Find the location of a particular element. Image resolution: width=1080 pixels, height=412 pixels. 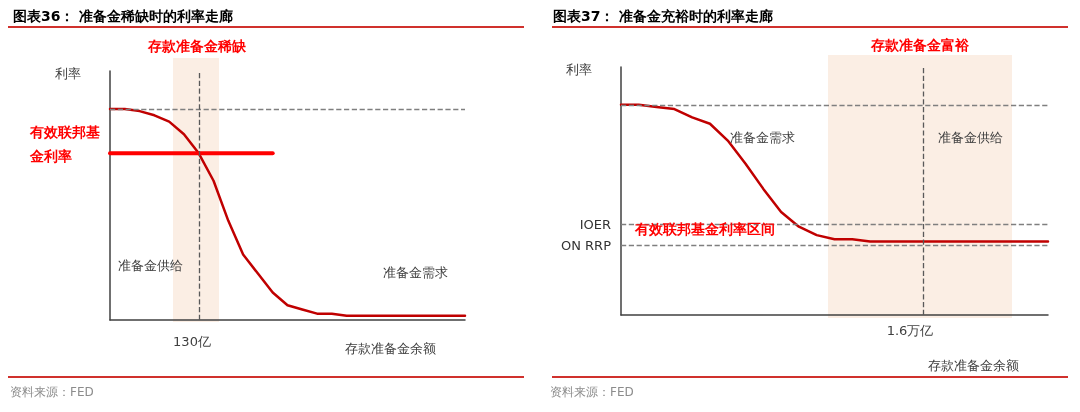

text: 存款准备金稀缺 is located at coordinates (197, 46).